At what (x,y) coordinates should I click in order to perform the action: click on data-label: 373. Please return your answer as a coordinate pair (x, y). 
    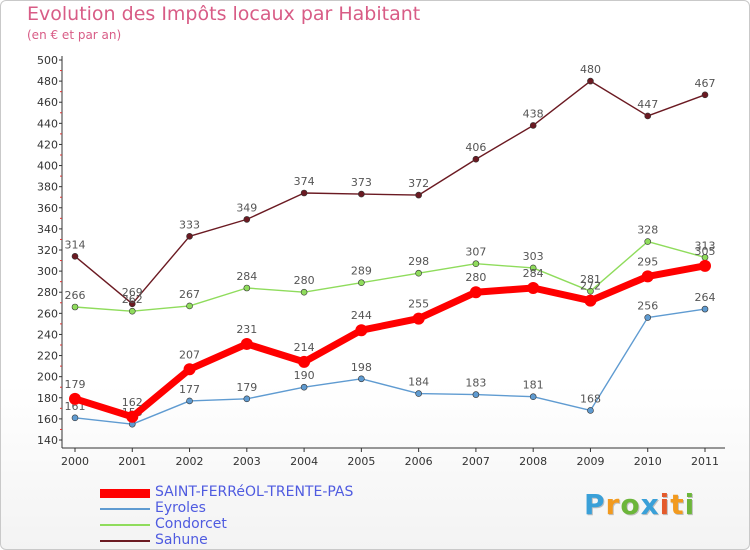
    Looking at the image, I should click on (361, 182).